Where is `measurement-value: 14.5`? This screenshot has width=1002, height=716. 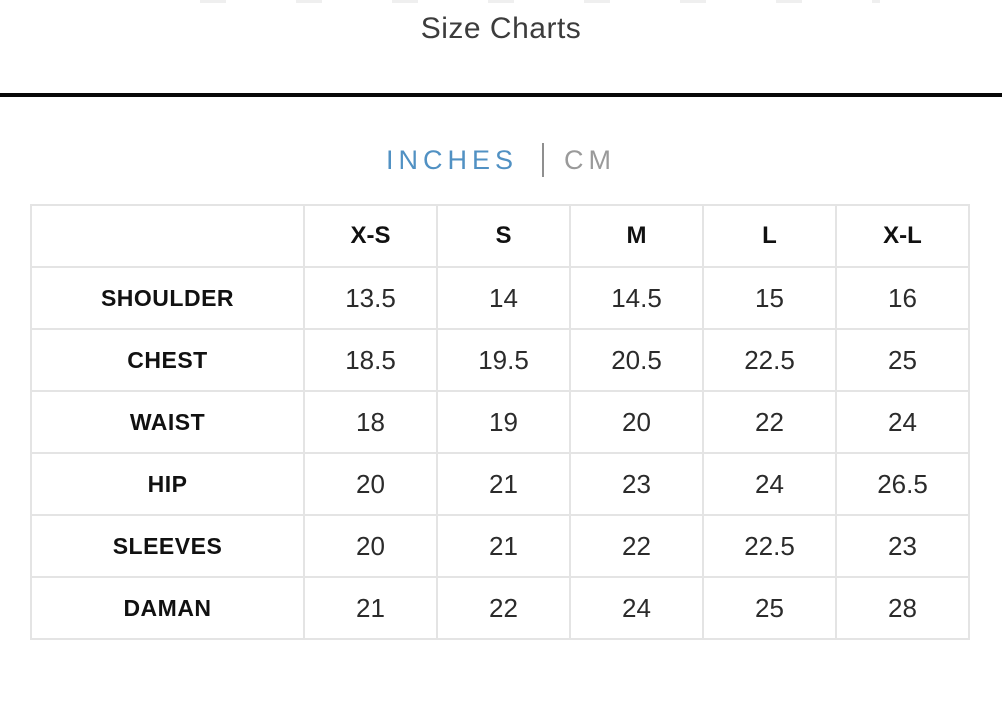 measurement-value: 14.5 is located at coordinates (636, 298).